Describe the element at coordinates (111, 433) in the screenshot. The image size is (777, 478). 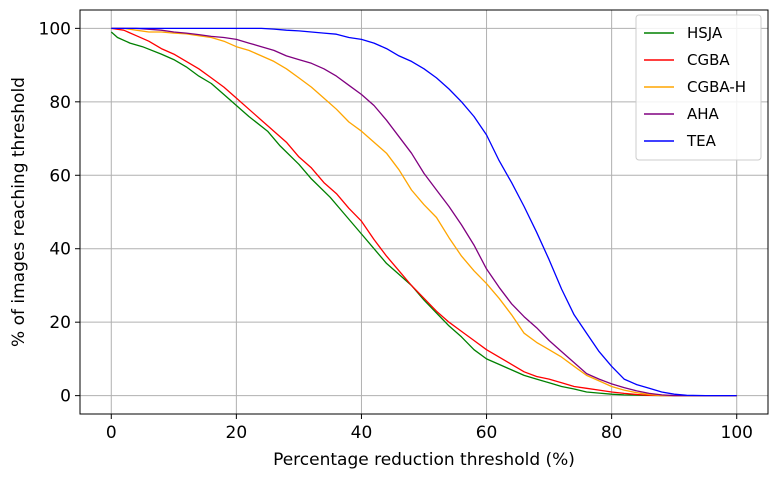
I see `x-tick-label: 0` at that location.